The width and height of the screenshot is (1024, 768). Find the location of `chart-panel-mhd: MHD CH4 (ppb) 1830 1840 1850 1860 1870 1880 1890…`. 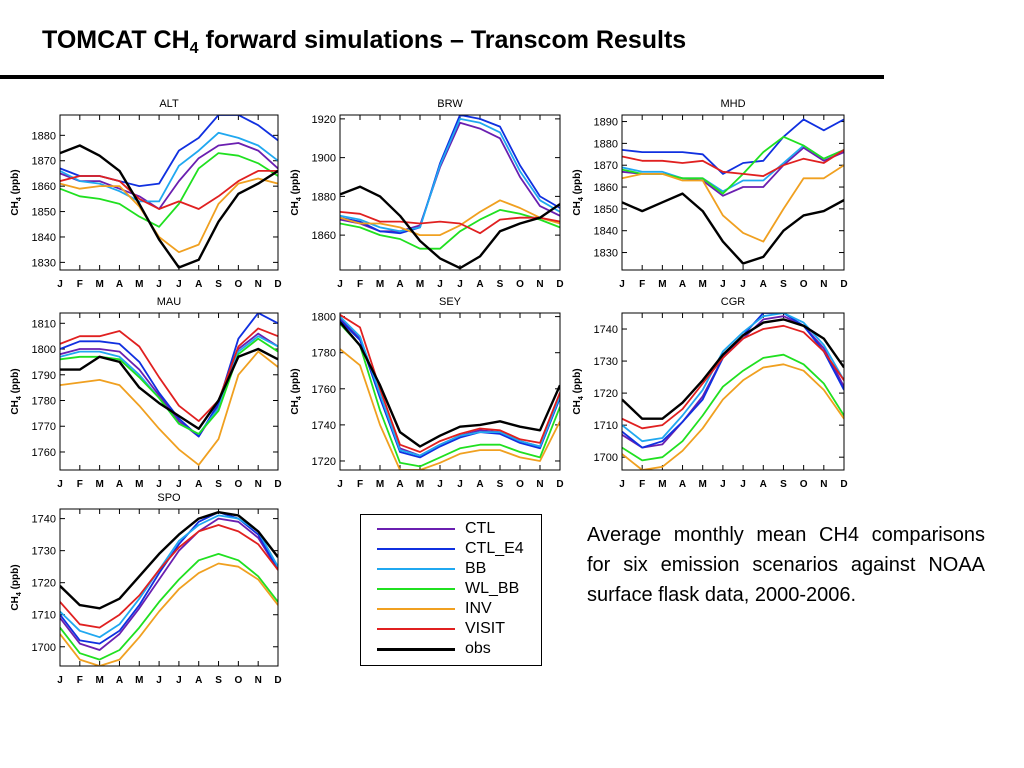

chart-panel-mhd: MHD CH4 (ppb) 1830 1840 1850 1860 1870 1880 1890… is located at coordinates (710, 194).